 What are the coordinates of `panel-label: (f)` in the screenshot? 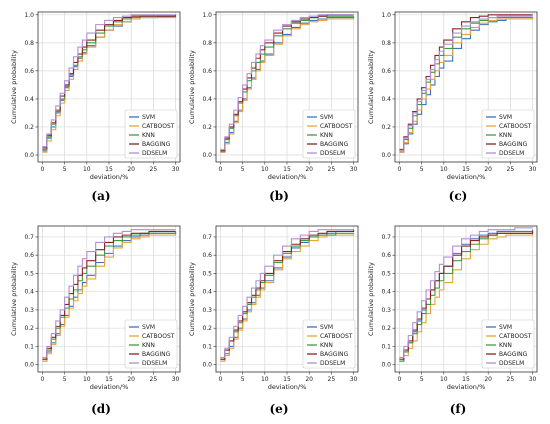 It's located at (458, 409).